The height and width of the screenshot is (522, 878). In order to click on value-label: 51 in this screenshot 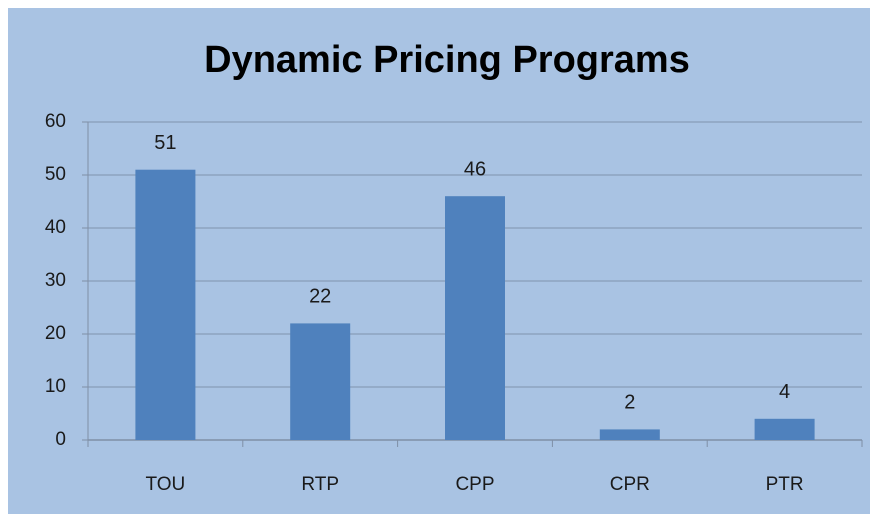, I will do `click(165, 143)`.